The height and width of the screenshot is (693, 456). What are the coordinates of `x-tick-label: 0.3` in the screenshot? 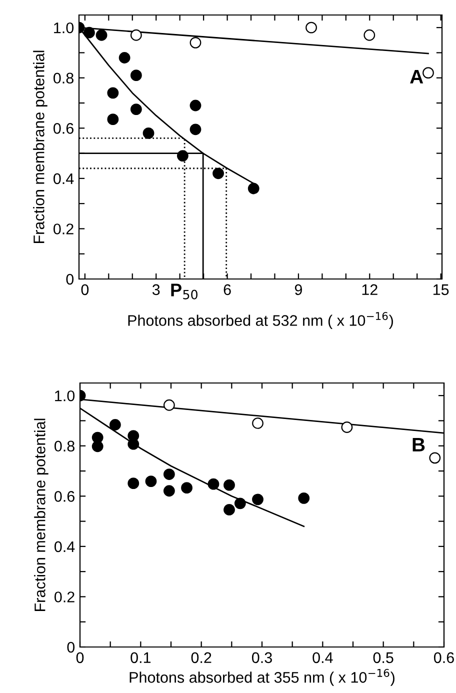 It's located at (262, 658).